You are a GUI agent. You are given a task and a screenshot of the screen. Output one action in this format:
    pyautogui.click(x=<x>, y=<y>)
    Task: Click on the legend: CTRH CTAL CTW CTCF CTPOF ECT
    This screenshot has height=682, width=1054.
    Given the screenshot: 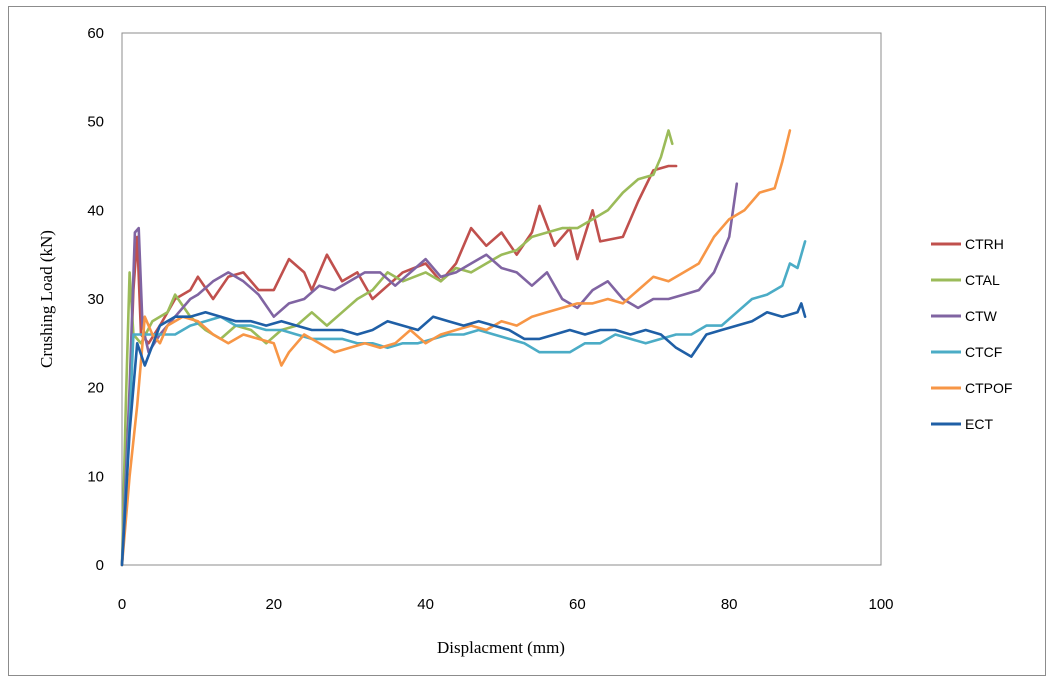 What is the action you would take?
    pyautogui.click(x=971, y=334)
    